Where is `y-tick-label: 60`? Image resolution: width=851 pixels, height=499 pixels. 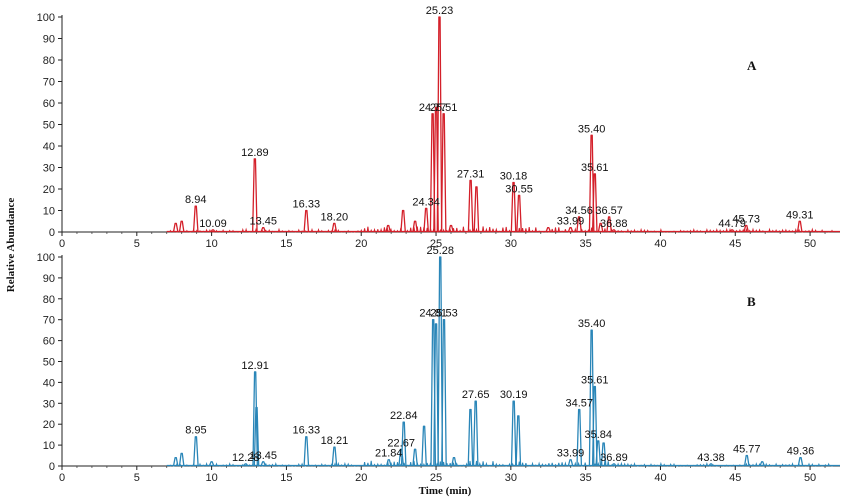 y-tick-label: 60 is located at coordinates (49, 342).